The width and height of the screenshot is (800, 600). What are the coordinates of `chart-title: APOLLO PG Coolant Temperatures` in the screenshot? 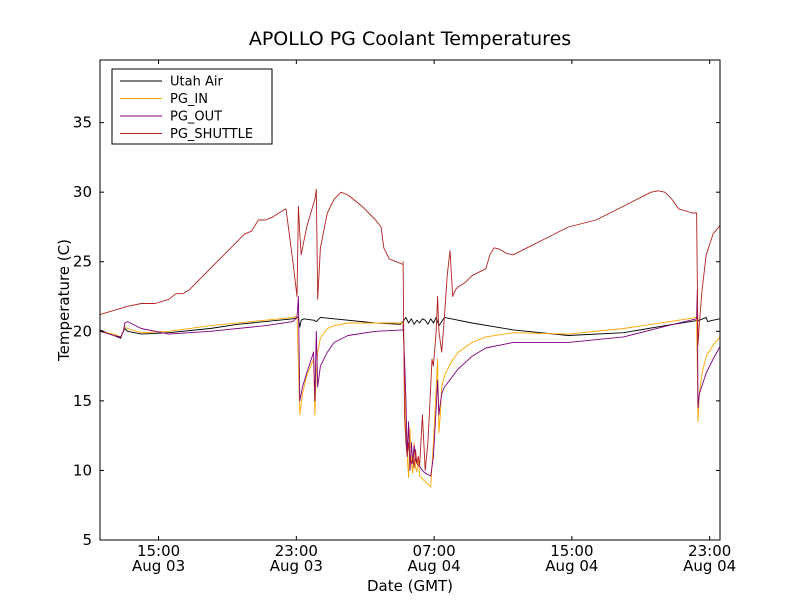 It's located at (410, 39).